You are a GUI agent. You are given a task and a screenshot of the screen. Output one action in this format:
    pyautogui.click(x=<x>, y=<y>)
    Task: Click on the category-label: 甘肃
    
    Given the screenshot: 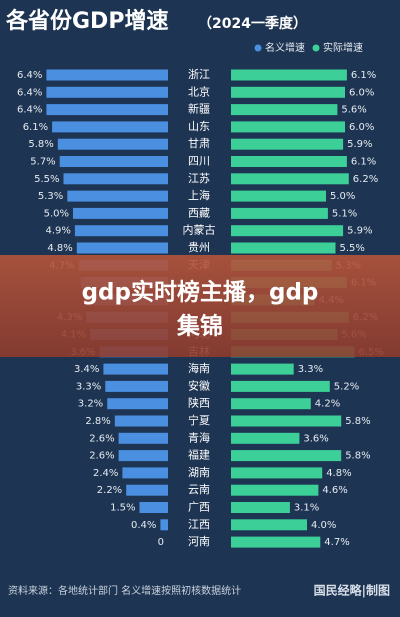 What is the action you would take?
    pyautogui.click(x=199, y=143)
    